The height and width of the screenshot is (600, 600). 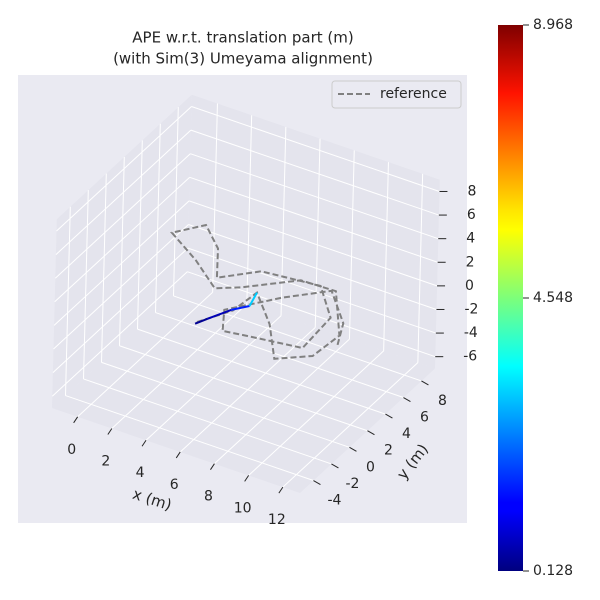 I want to click on legend-box, so click(x=396, y=94).